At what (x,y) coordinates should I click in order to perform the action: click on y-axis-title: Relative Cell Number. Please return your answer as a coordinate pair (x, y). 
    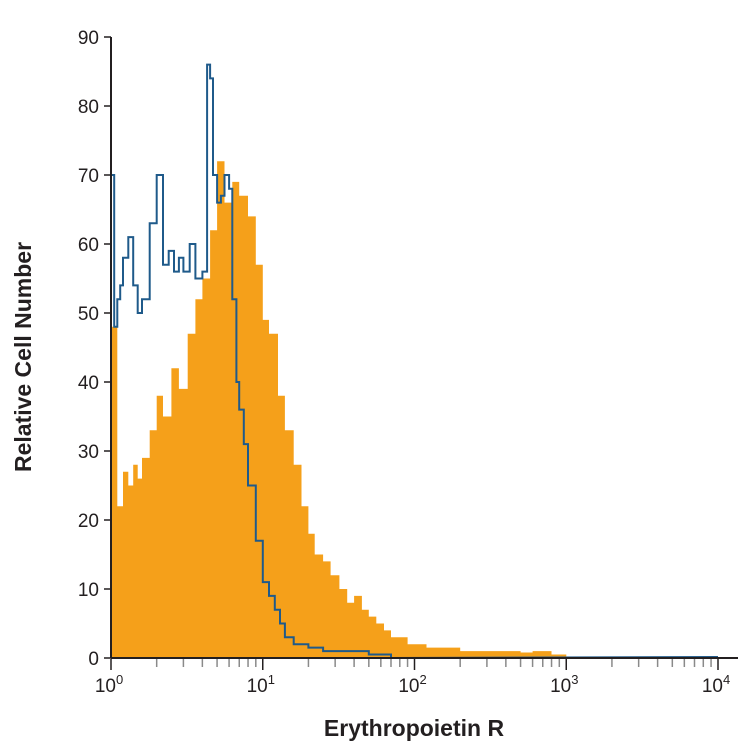
    Looking at the image, I should click on (23, 357).